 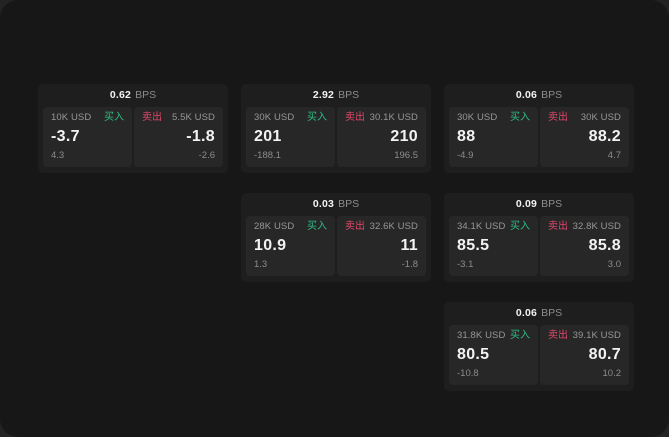 I want to click on bps-header: 0.09 BPS, so click(x=539, y=204).